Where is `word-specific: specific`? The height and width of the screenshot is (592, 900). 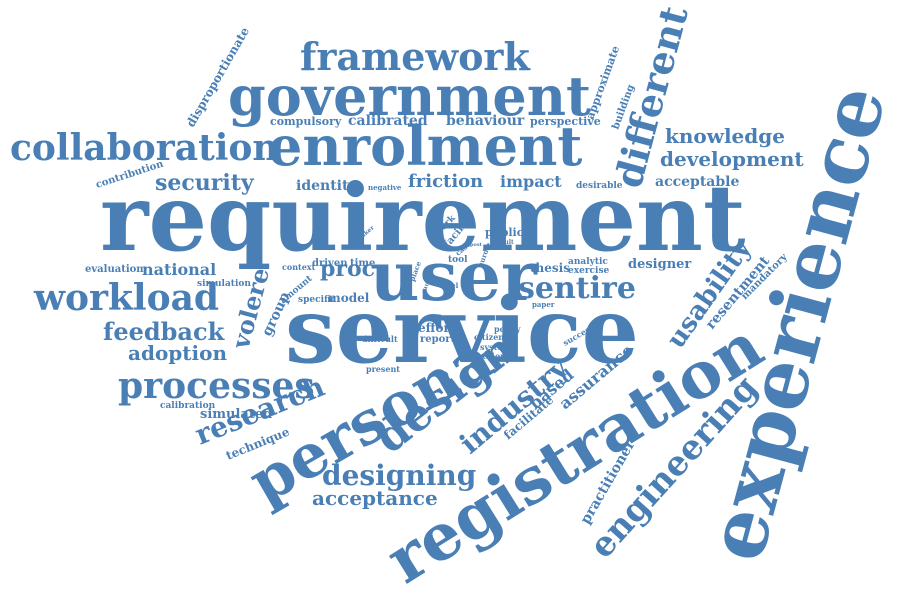 word-specific: specific is located at coordinates (317, 300).